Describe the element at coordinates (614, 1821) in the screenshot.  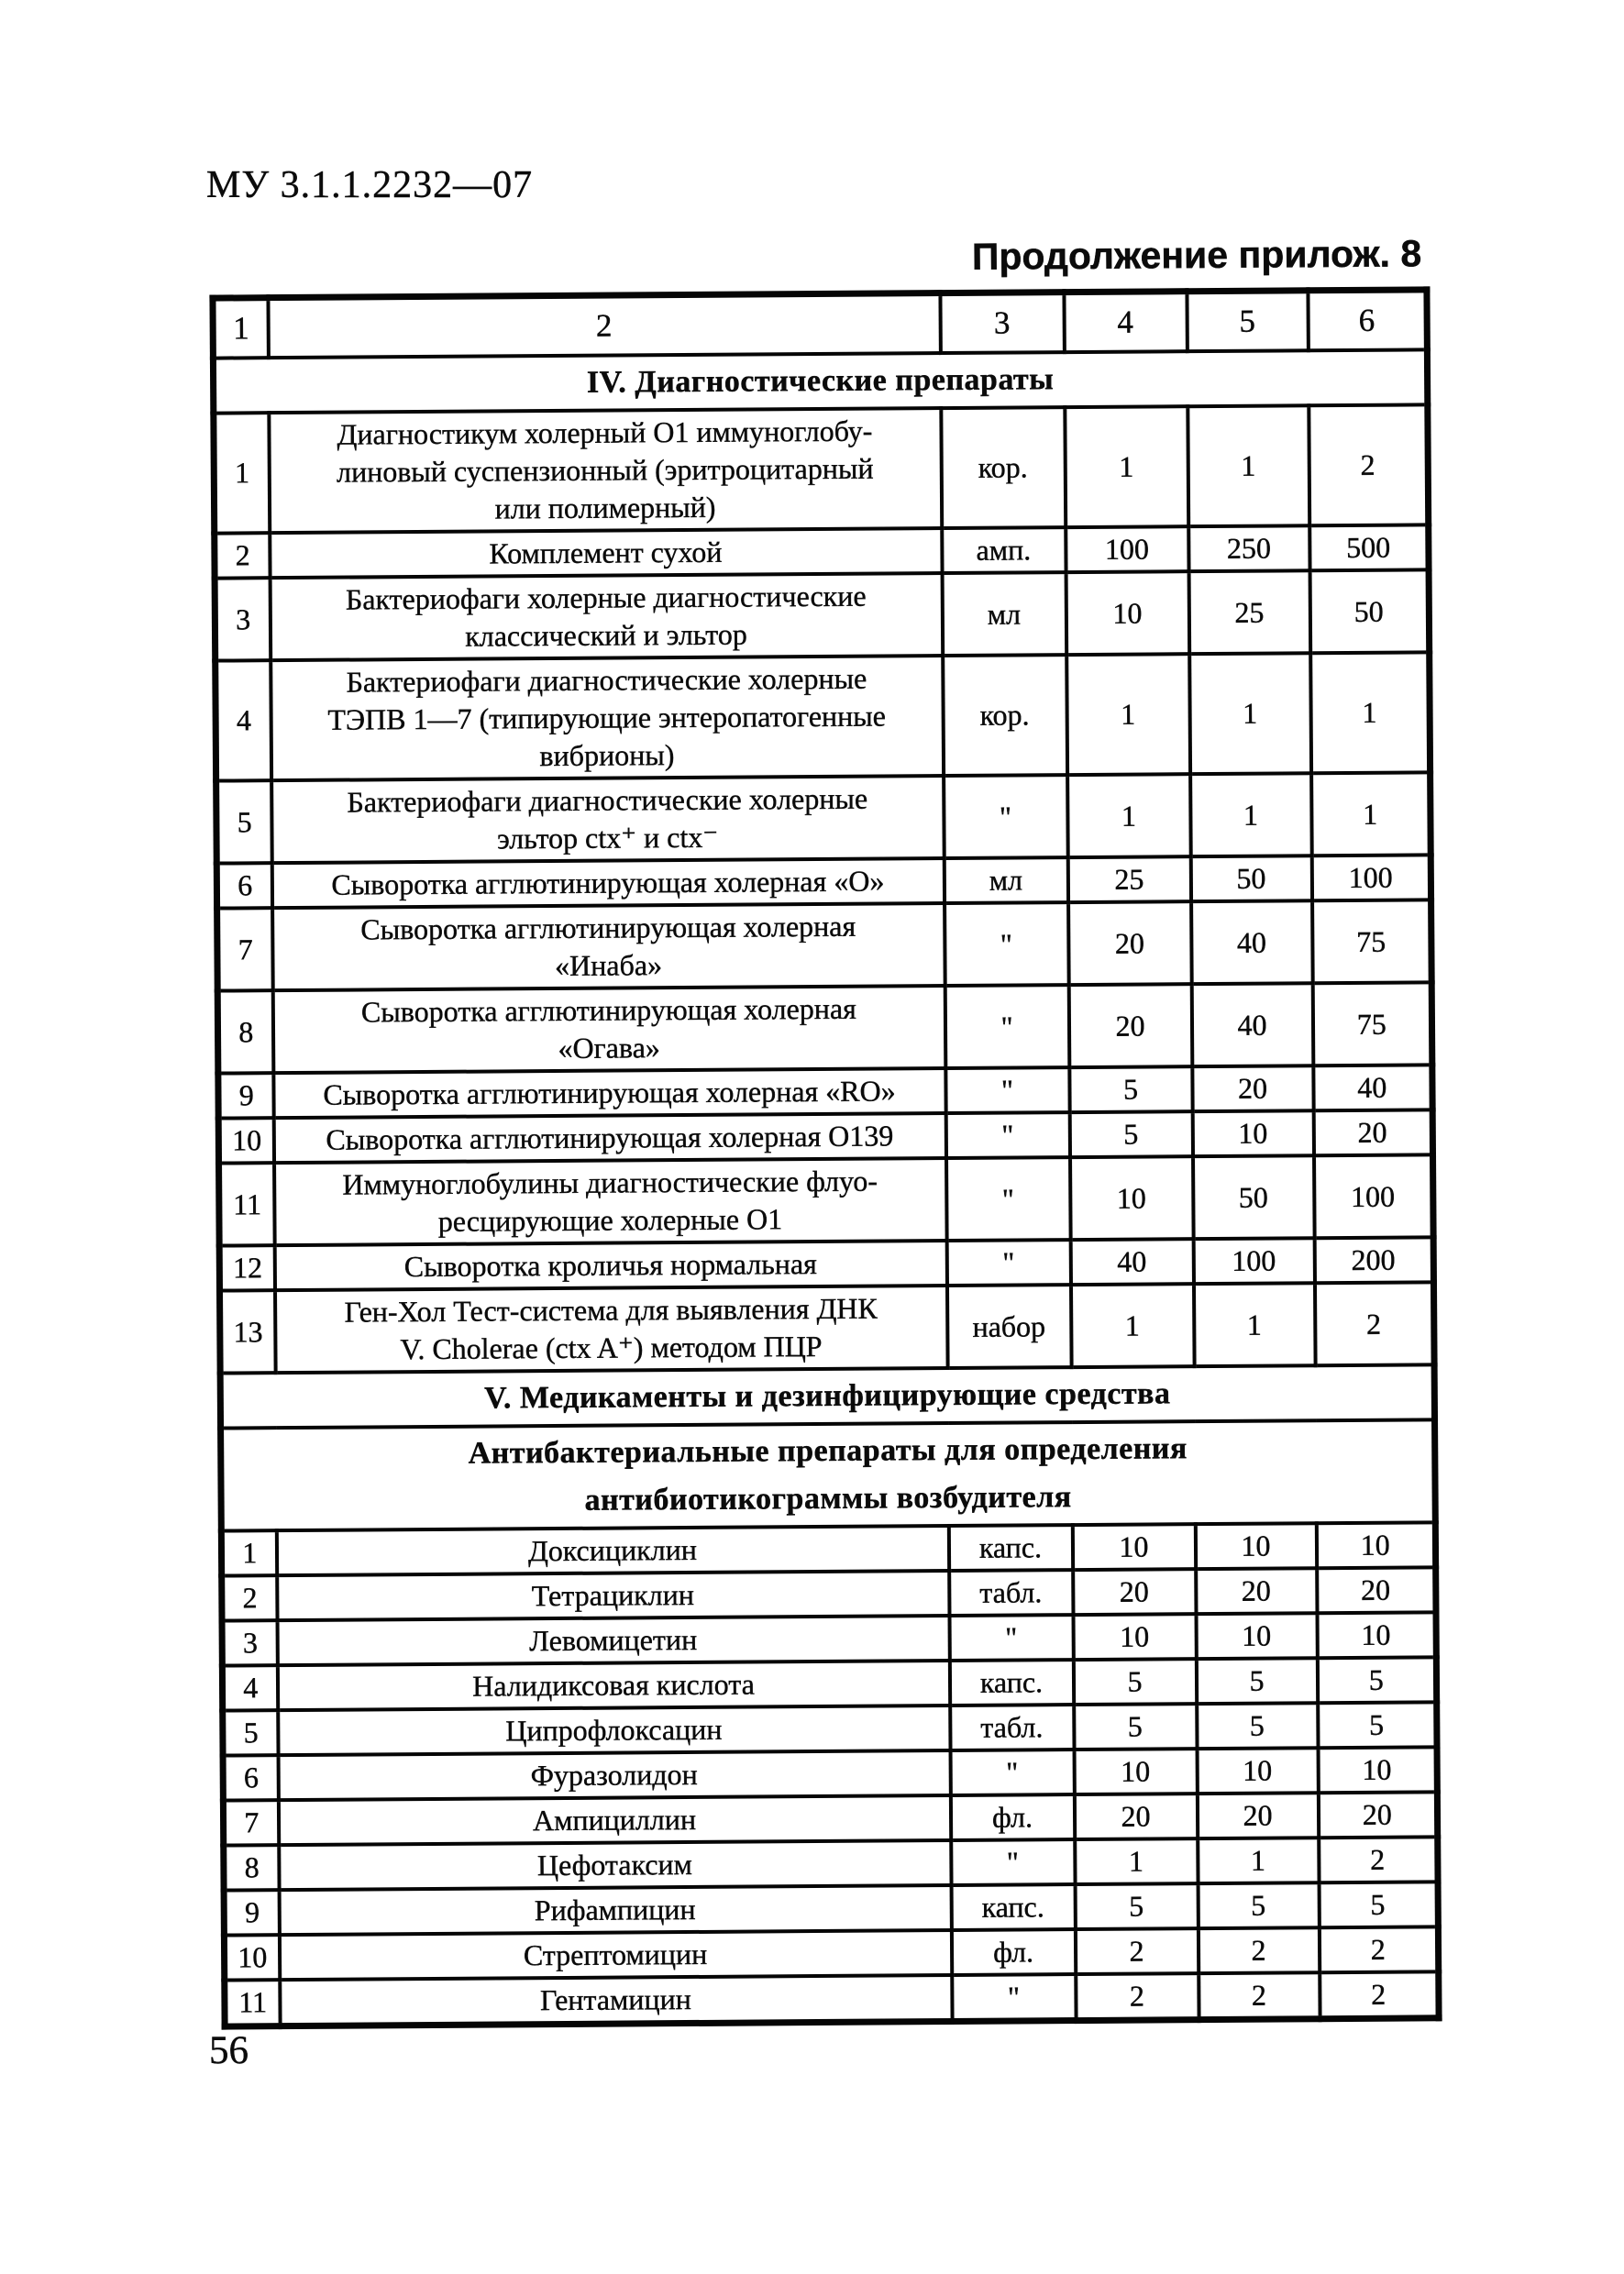
I see `item-name-cell: Ампициллин` at that location.